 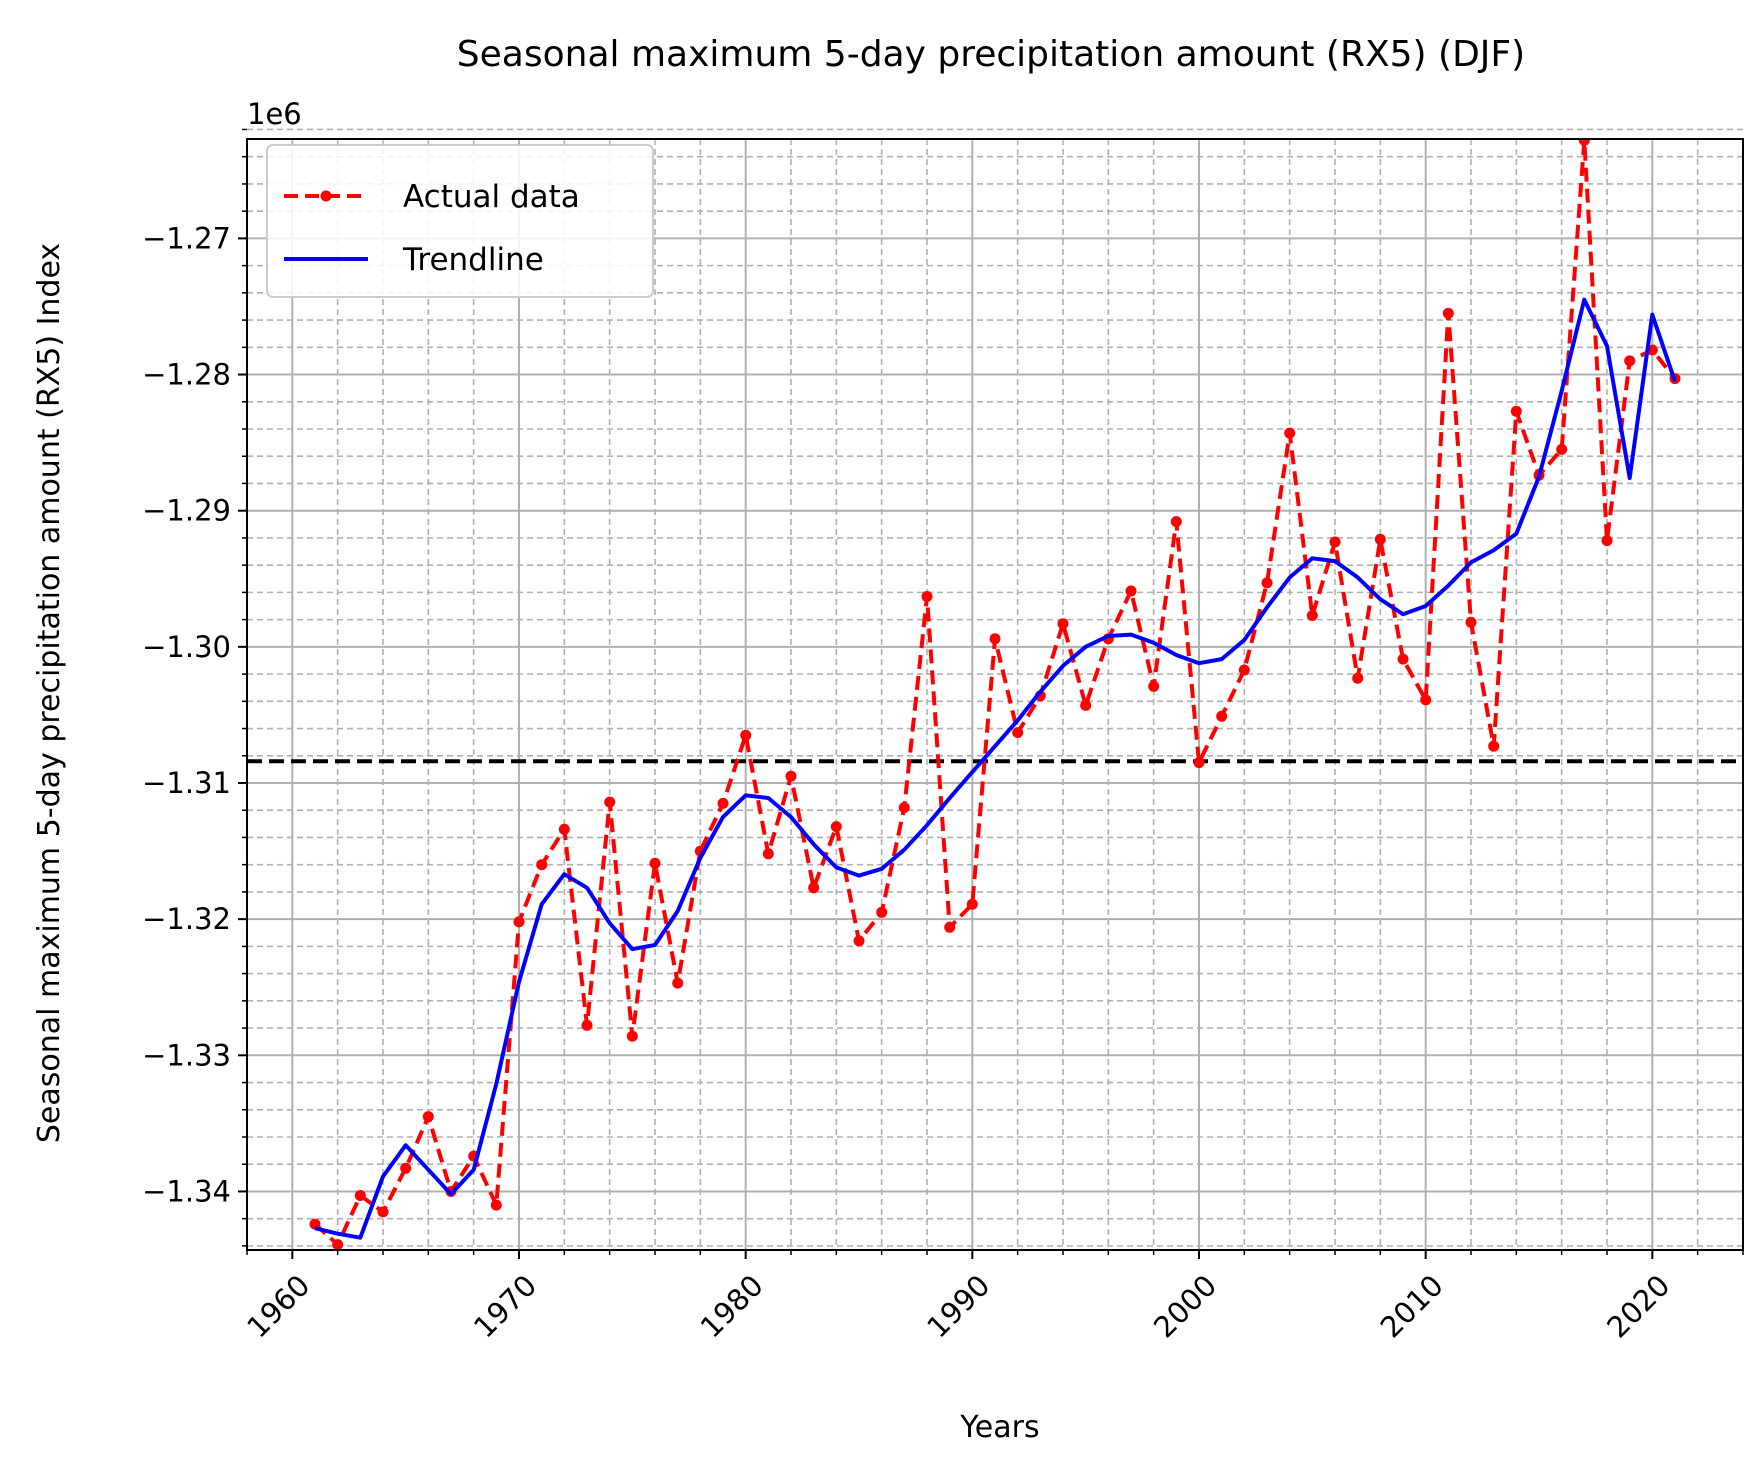 What do you see at coordinates (186, 783) in the screenshot?
I see `y-tick-label: −1.31` at bounding box center [186, 783].